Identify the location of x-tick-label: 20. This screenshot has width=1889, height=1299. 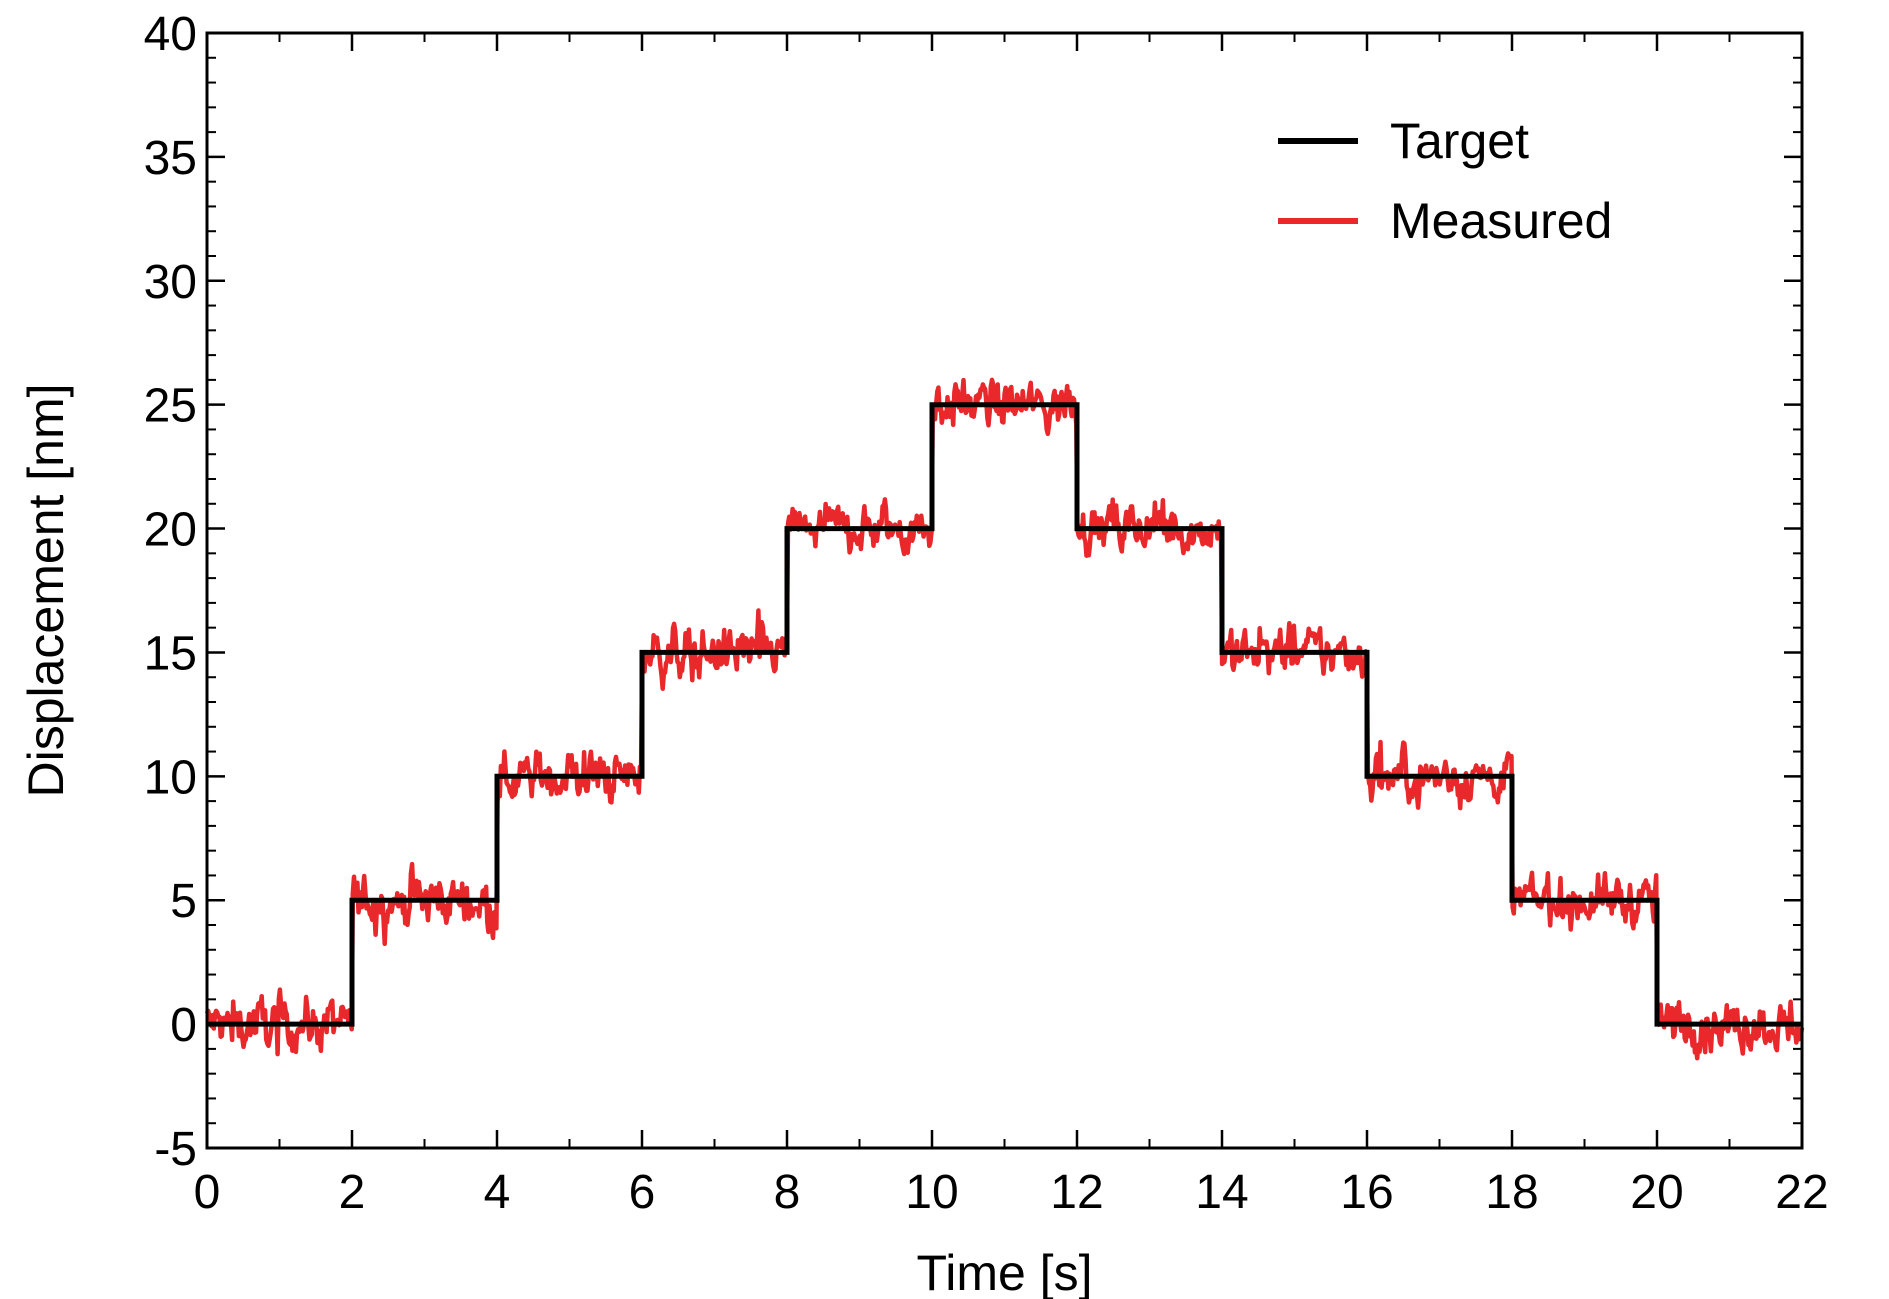
(1656, 1192).